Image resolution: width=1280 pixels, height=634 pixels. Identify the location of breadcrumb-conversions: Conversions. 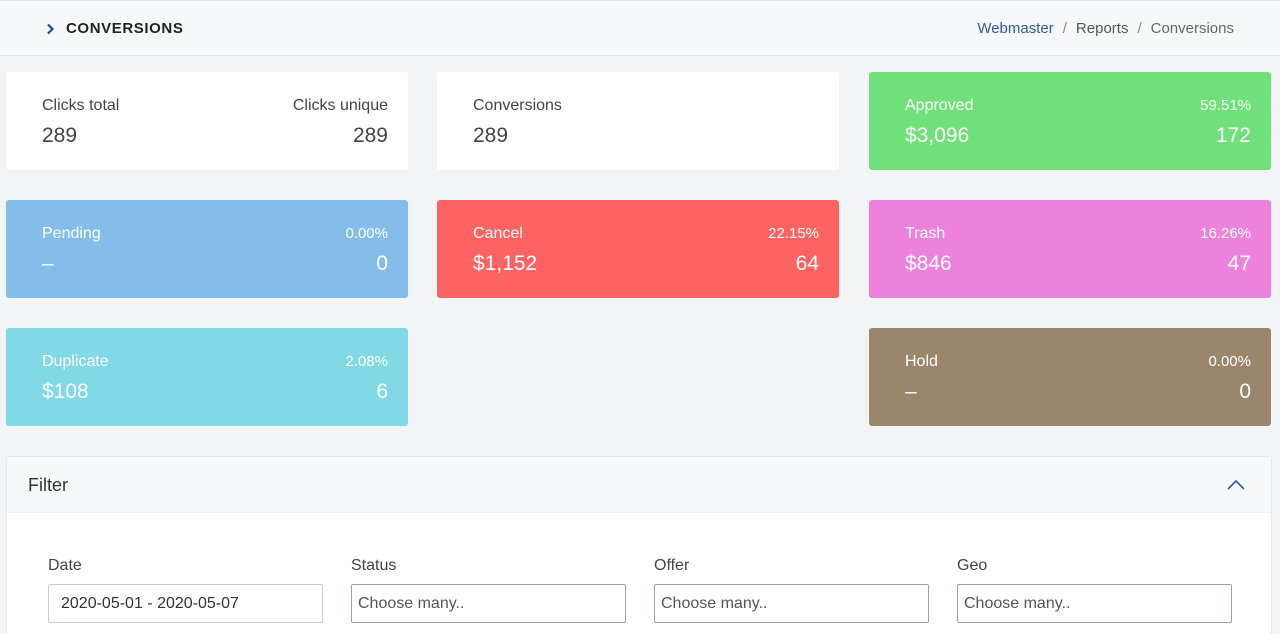
(1192, 28).